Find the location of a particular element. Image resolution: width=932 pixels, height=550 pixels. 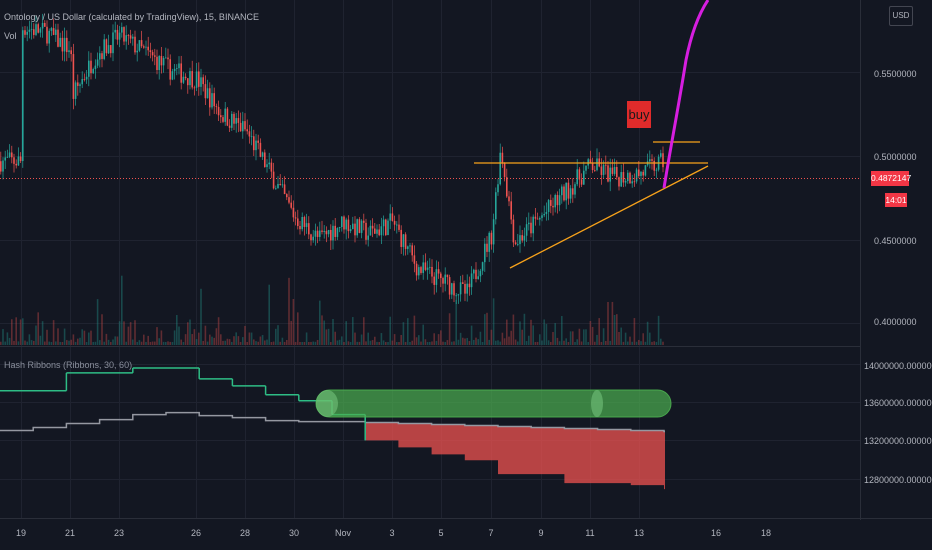

time-tick: 3 is located at coordinates (391, 533).